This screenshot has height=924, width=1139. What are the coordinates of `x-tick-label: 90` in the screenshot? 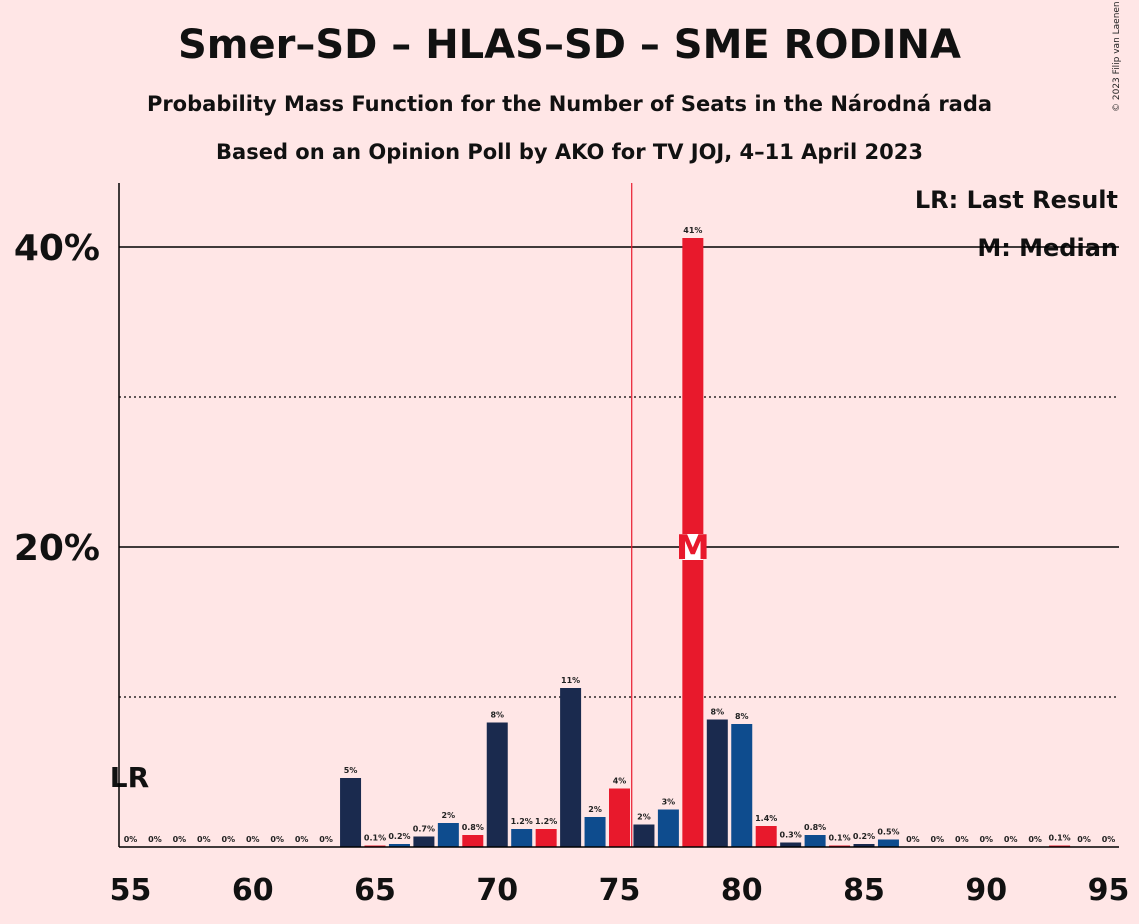 It's located at (986, 890).